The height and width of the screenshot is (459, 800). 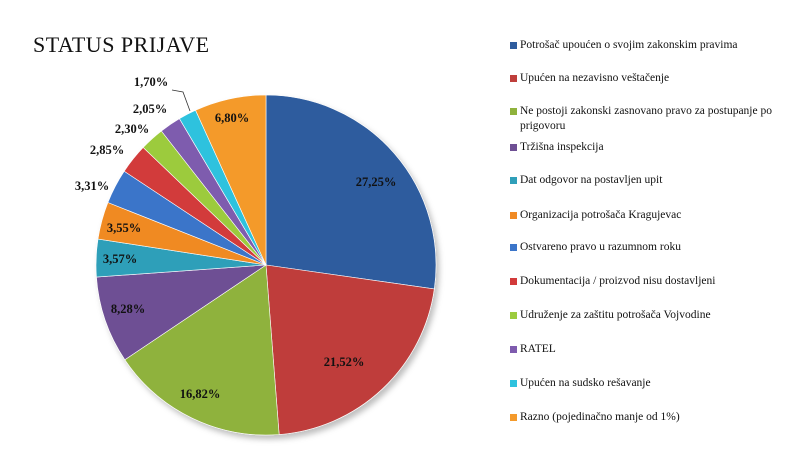 What do you see at coordinates (232, 118) in the screenshot?
I see `slice-data-label: 6,80%` at bounding box center [232, 118].